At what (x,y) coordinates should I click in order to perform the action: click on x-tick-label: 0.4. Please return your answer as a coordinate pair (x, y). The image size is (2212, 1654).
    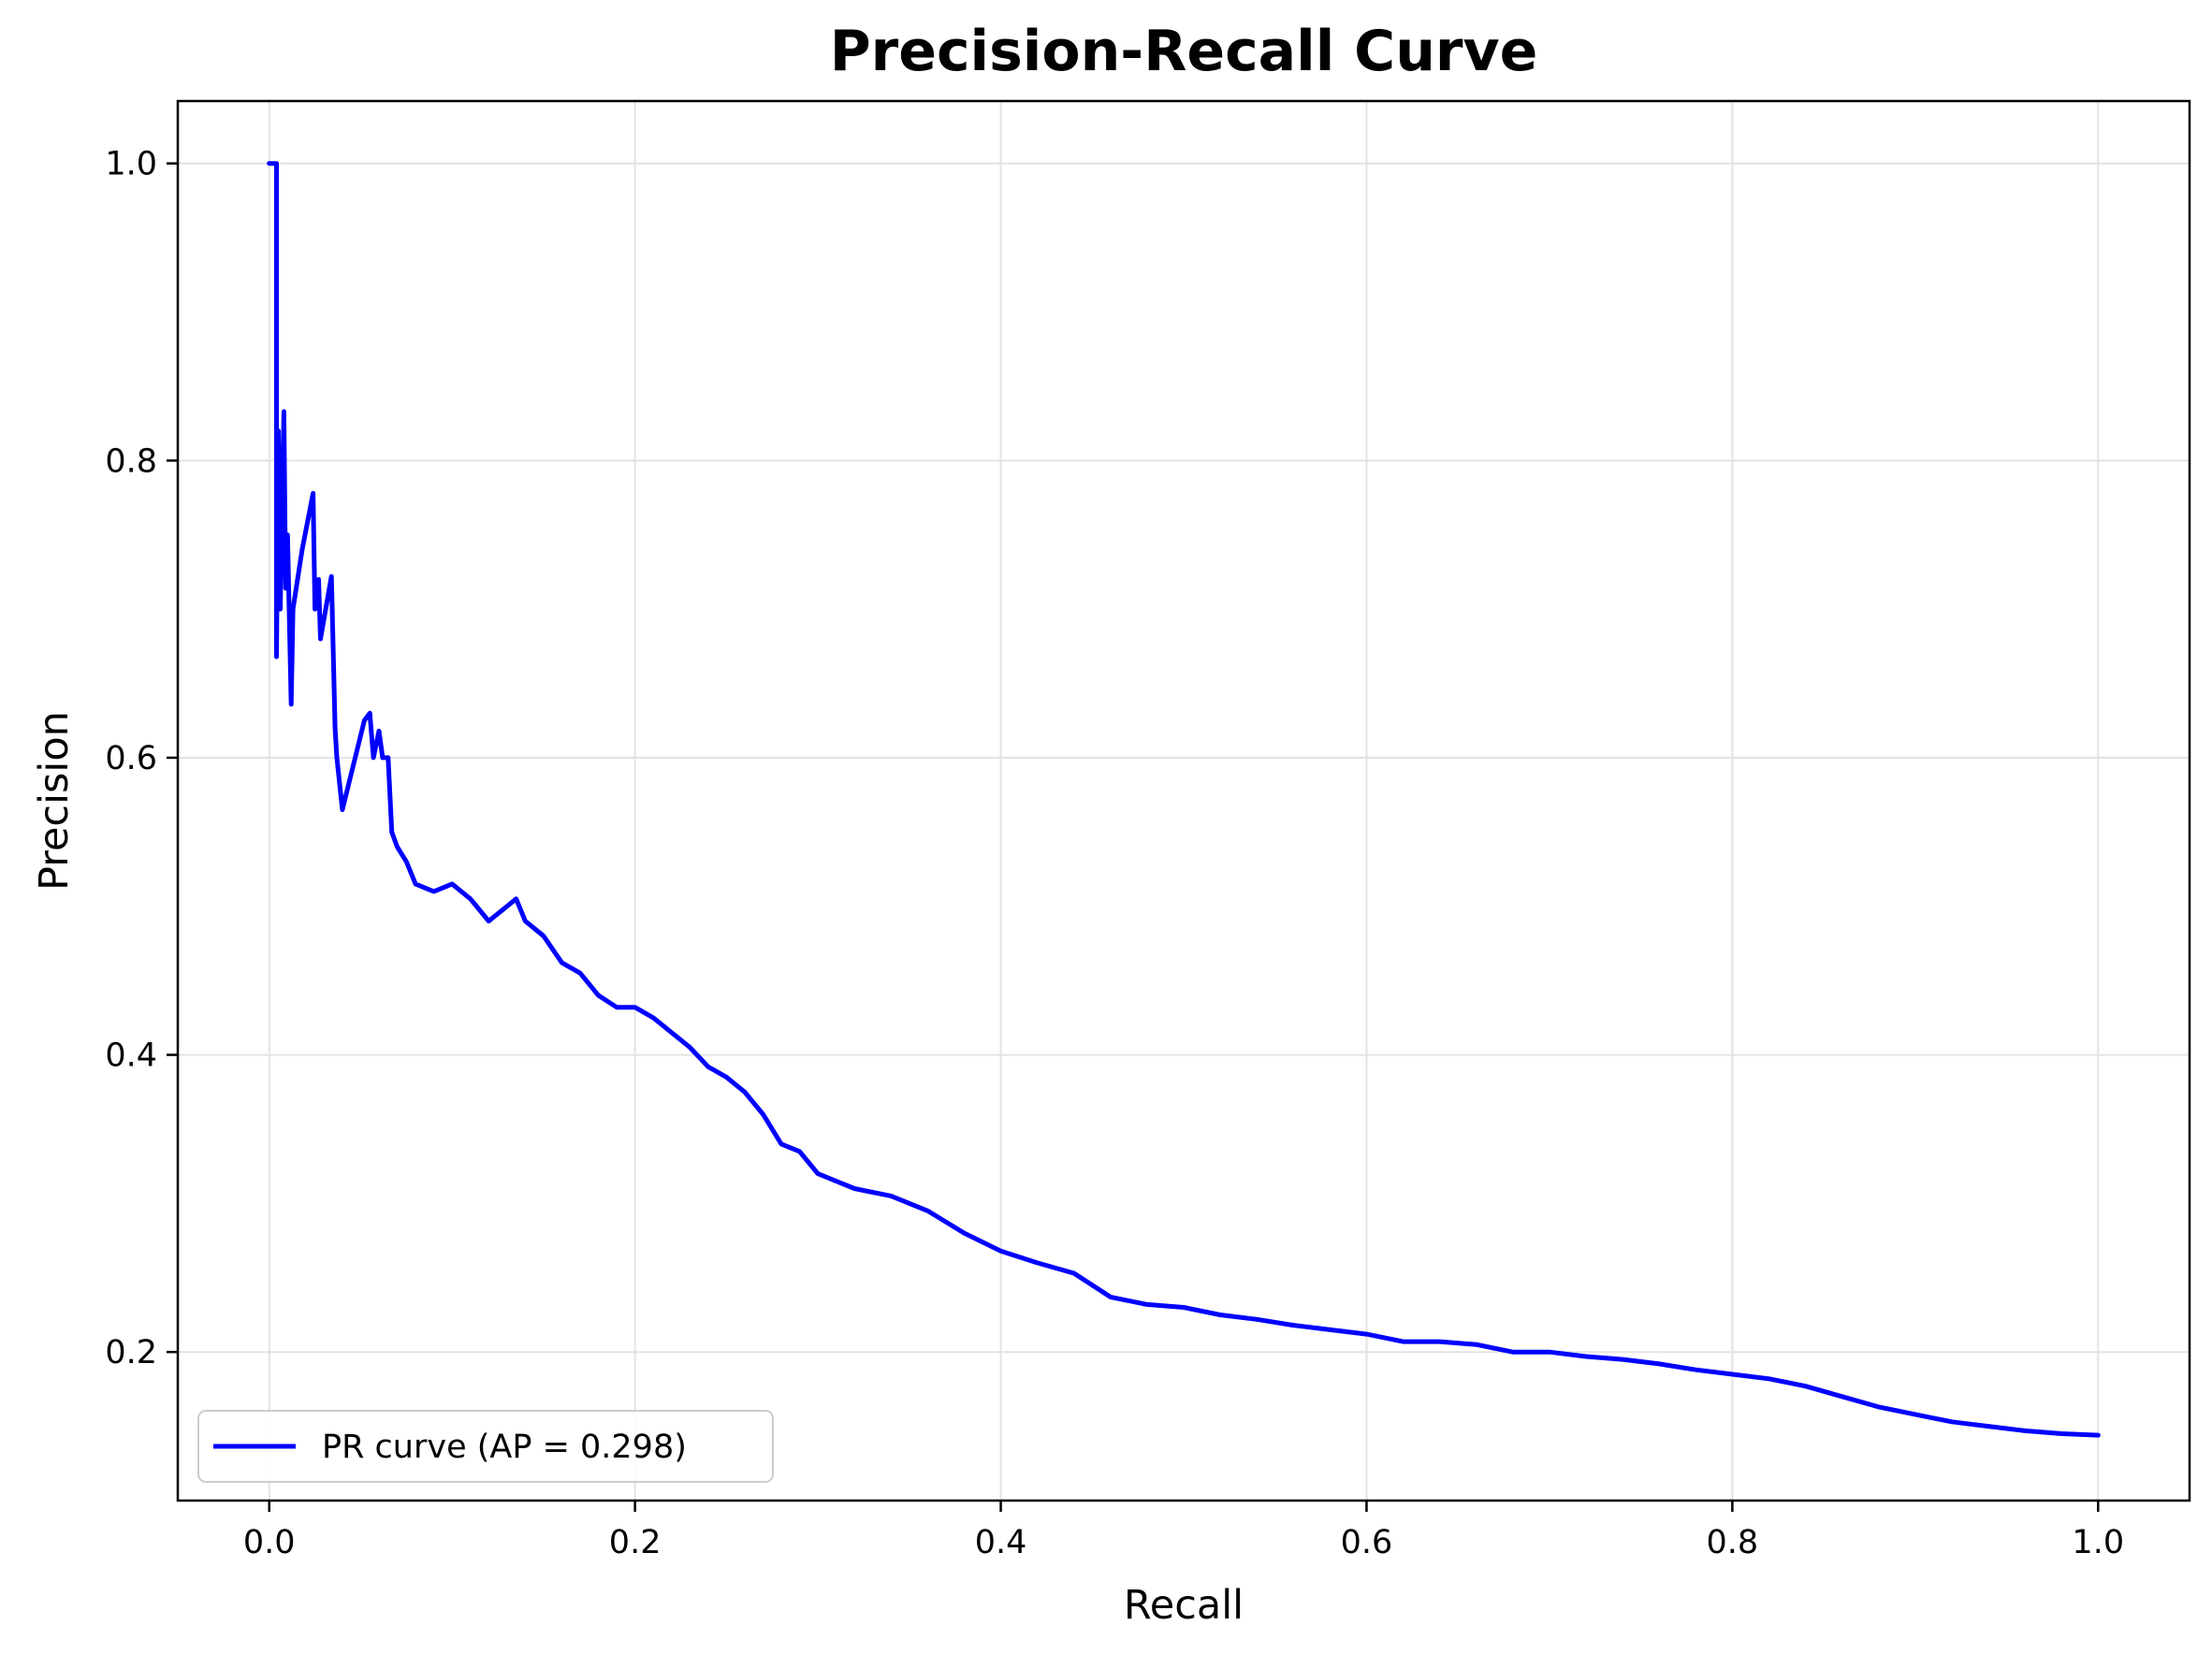
    Looking at the image, I should click on (1001, 1542).